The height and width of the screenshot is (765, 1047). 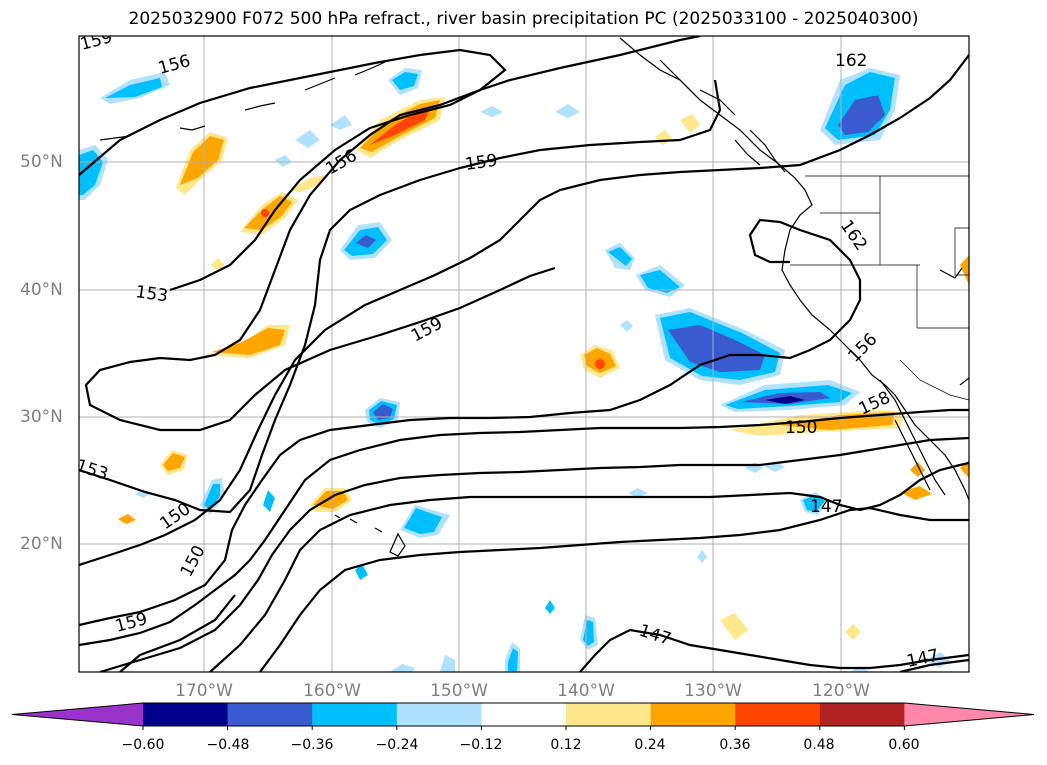 What do you see at coordinates (879, 288) in the screenshot?
I see `state-borders` at bounding box center [879, 288].